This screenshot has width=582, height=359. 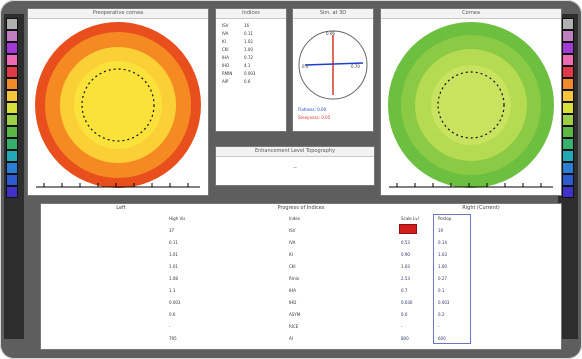 I want to click on stats-row-2: KI 1.02, so click(x=237, y=41).